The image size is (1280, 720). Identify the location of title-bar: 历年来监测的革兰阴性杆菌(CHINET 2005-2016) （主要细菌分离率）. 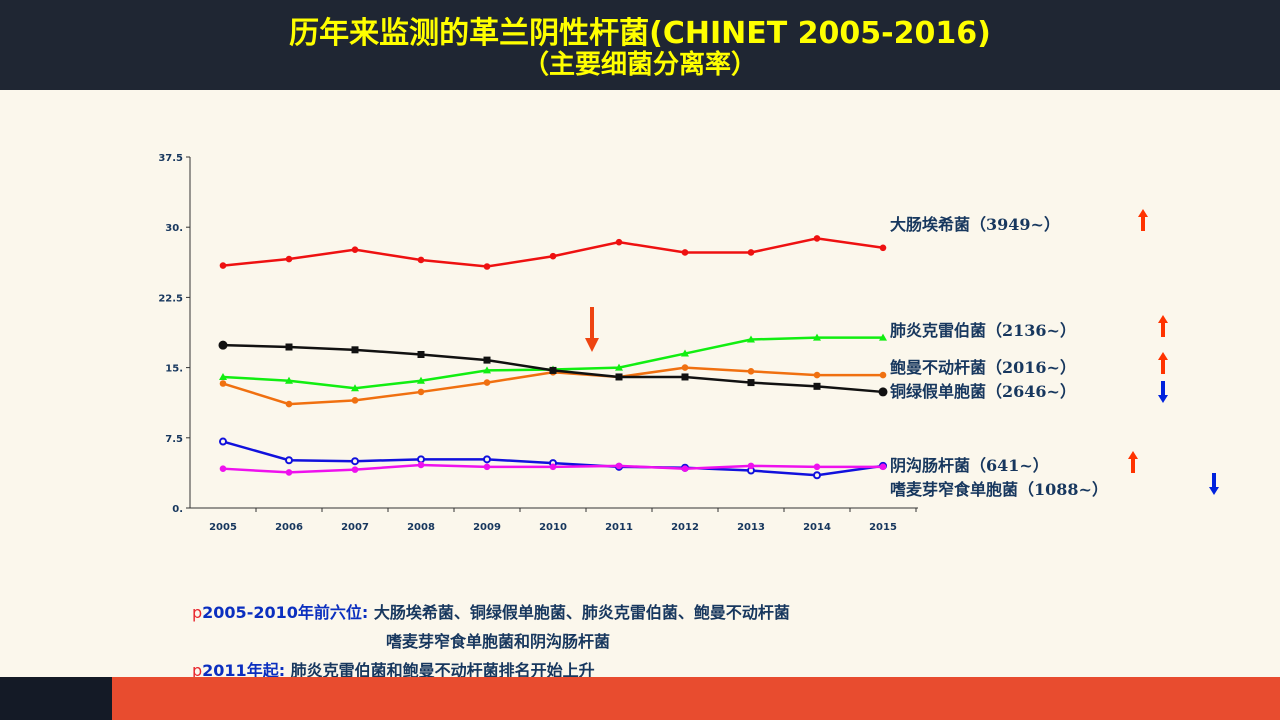
(640, 45).